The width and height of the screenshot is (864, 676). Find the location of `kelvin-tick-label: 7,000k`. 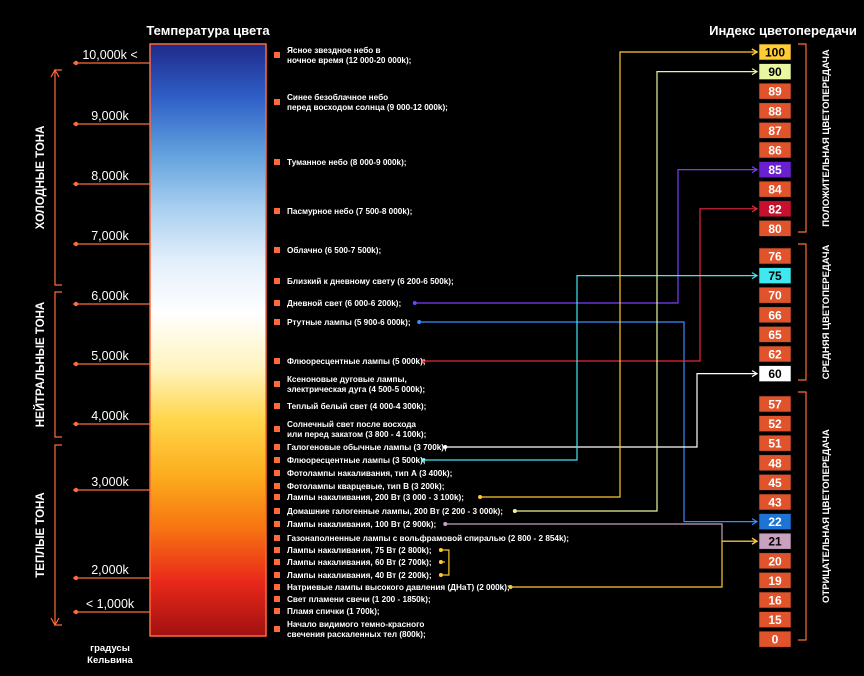

kelvin-tick-label: 7,000k is located at coordinates (110, 236).